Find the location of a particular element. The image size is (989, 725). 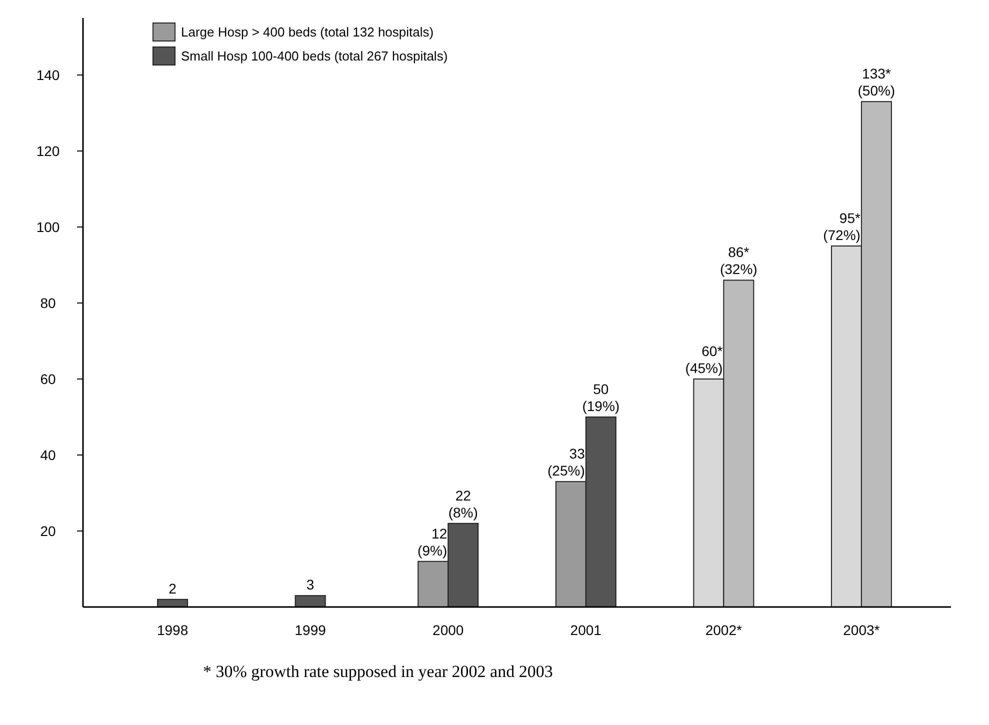

x-tick-label: 2000 is located at coordinates (448, 630).